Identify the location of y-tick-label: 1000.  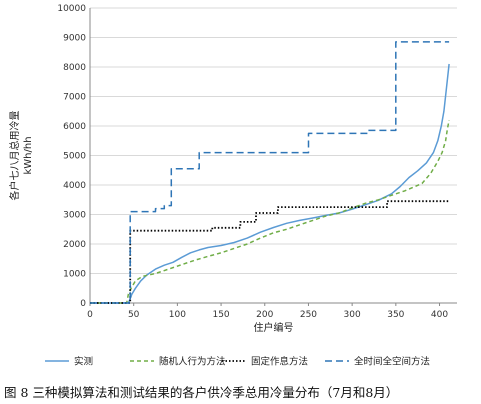
(74, 275).